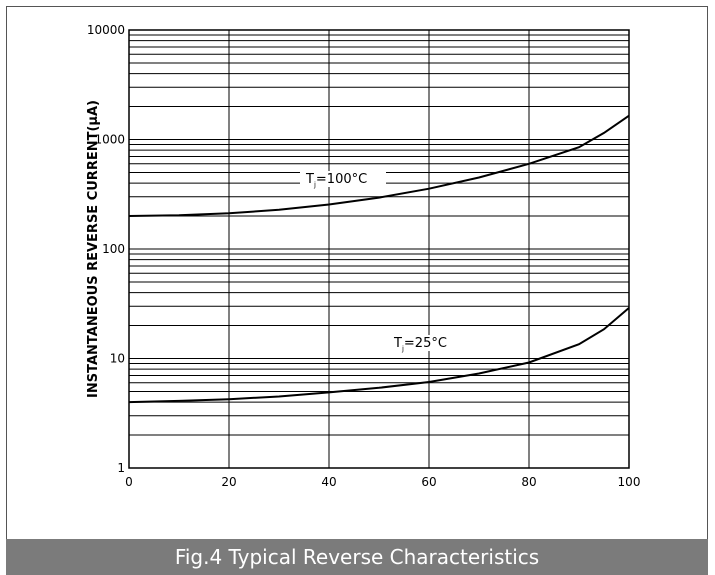 The width and height of the screenshot is (715, 575). What do you see at coordinates (328, 482) in the screenshot?
I see `x-tick-label: 40` at bounding box center [328, 482].